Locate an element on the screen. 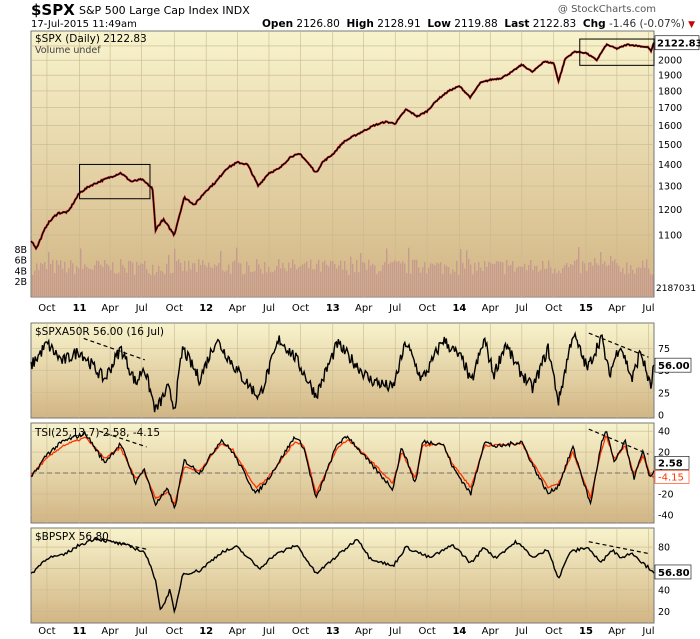 The height and width of the screenshot is (639, 700). y-tick-label: -20 is located at coordinates (666, 494).